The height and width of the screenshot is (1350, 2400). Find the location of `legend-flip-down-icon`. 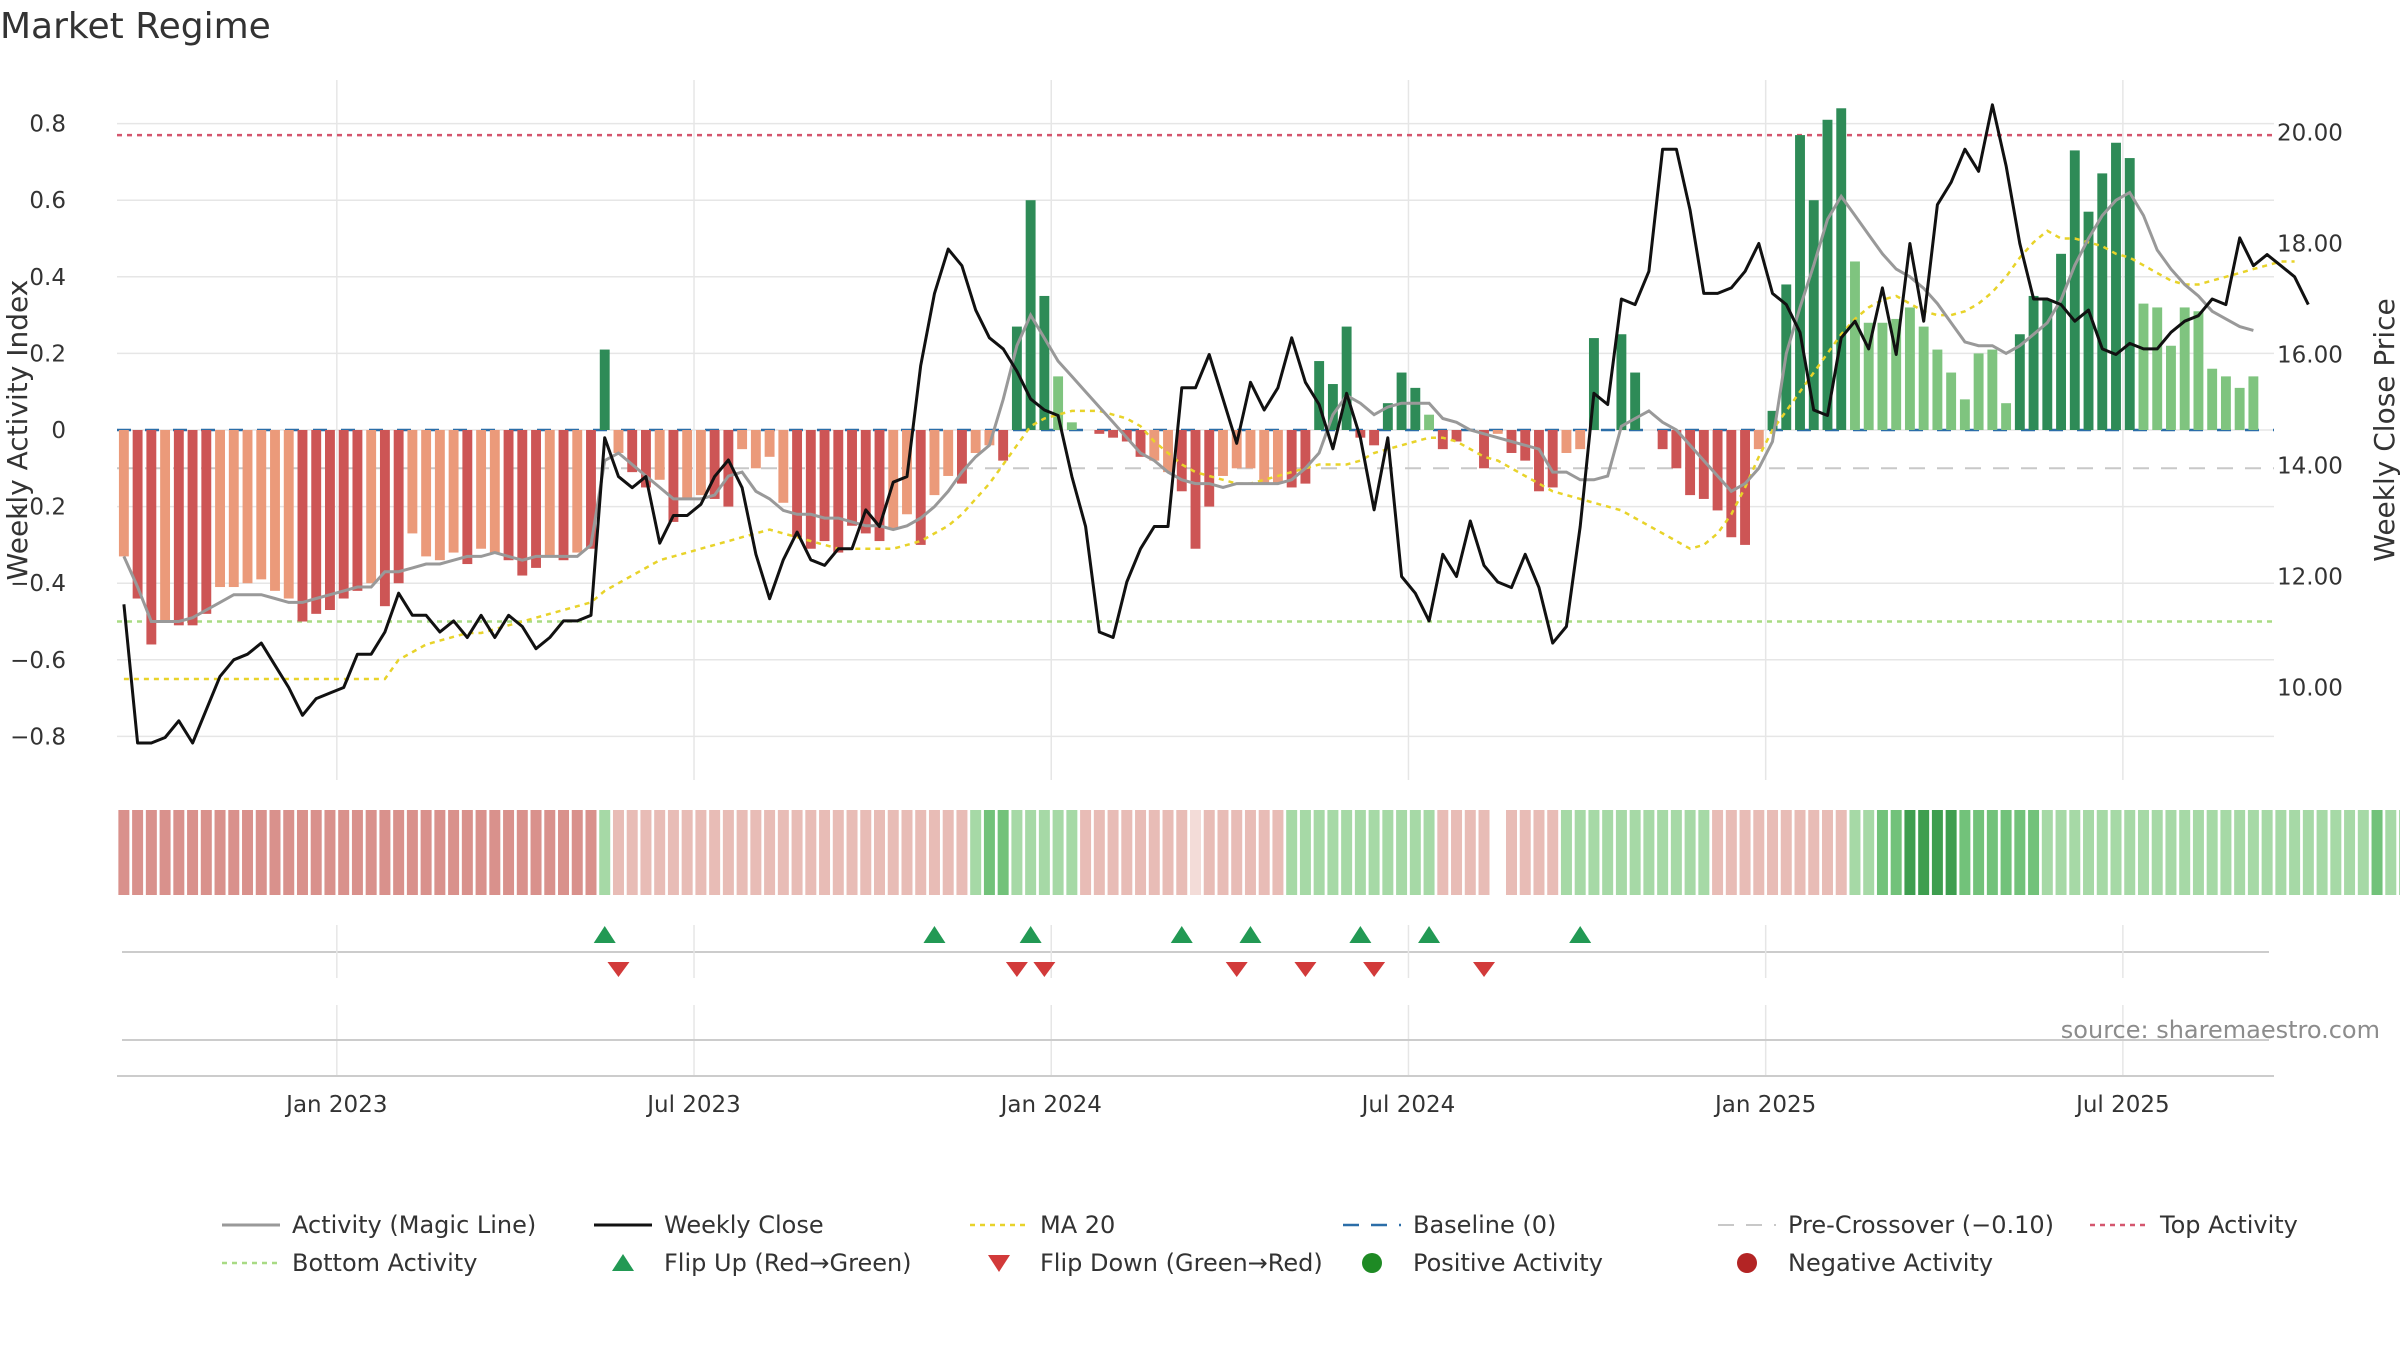

legend-flip-down-icon is located at coordinates (999, 1263).